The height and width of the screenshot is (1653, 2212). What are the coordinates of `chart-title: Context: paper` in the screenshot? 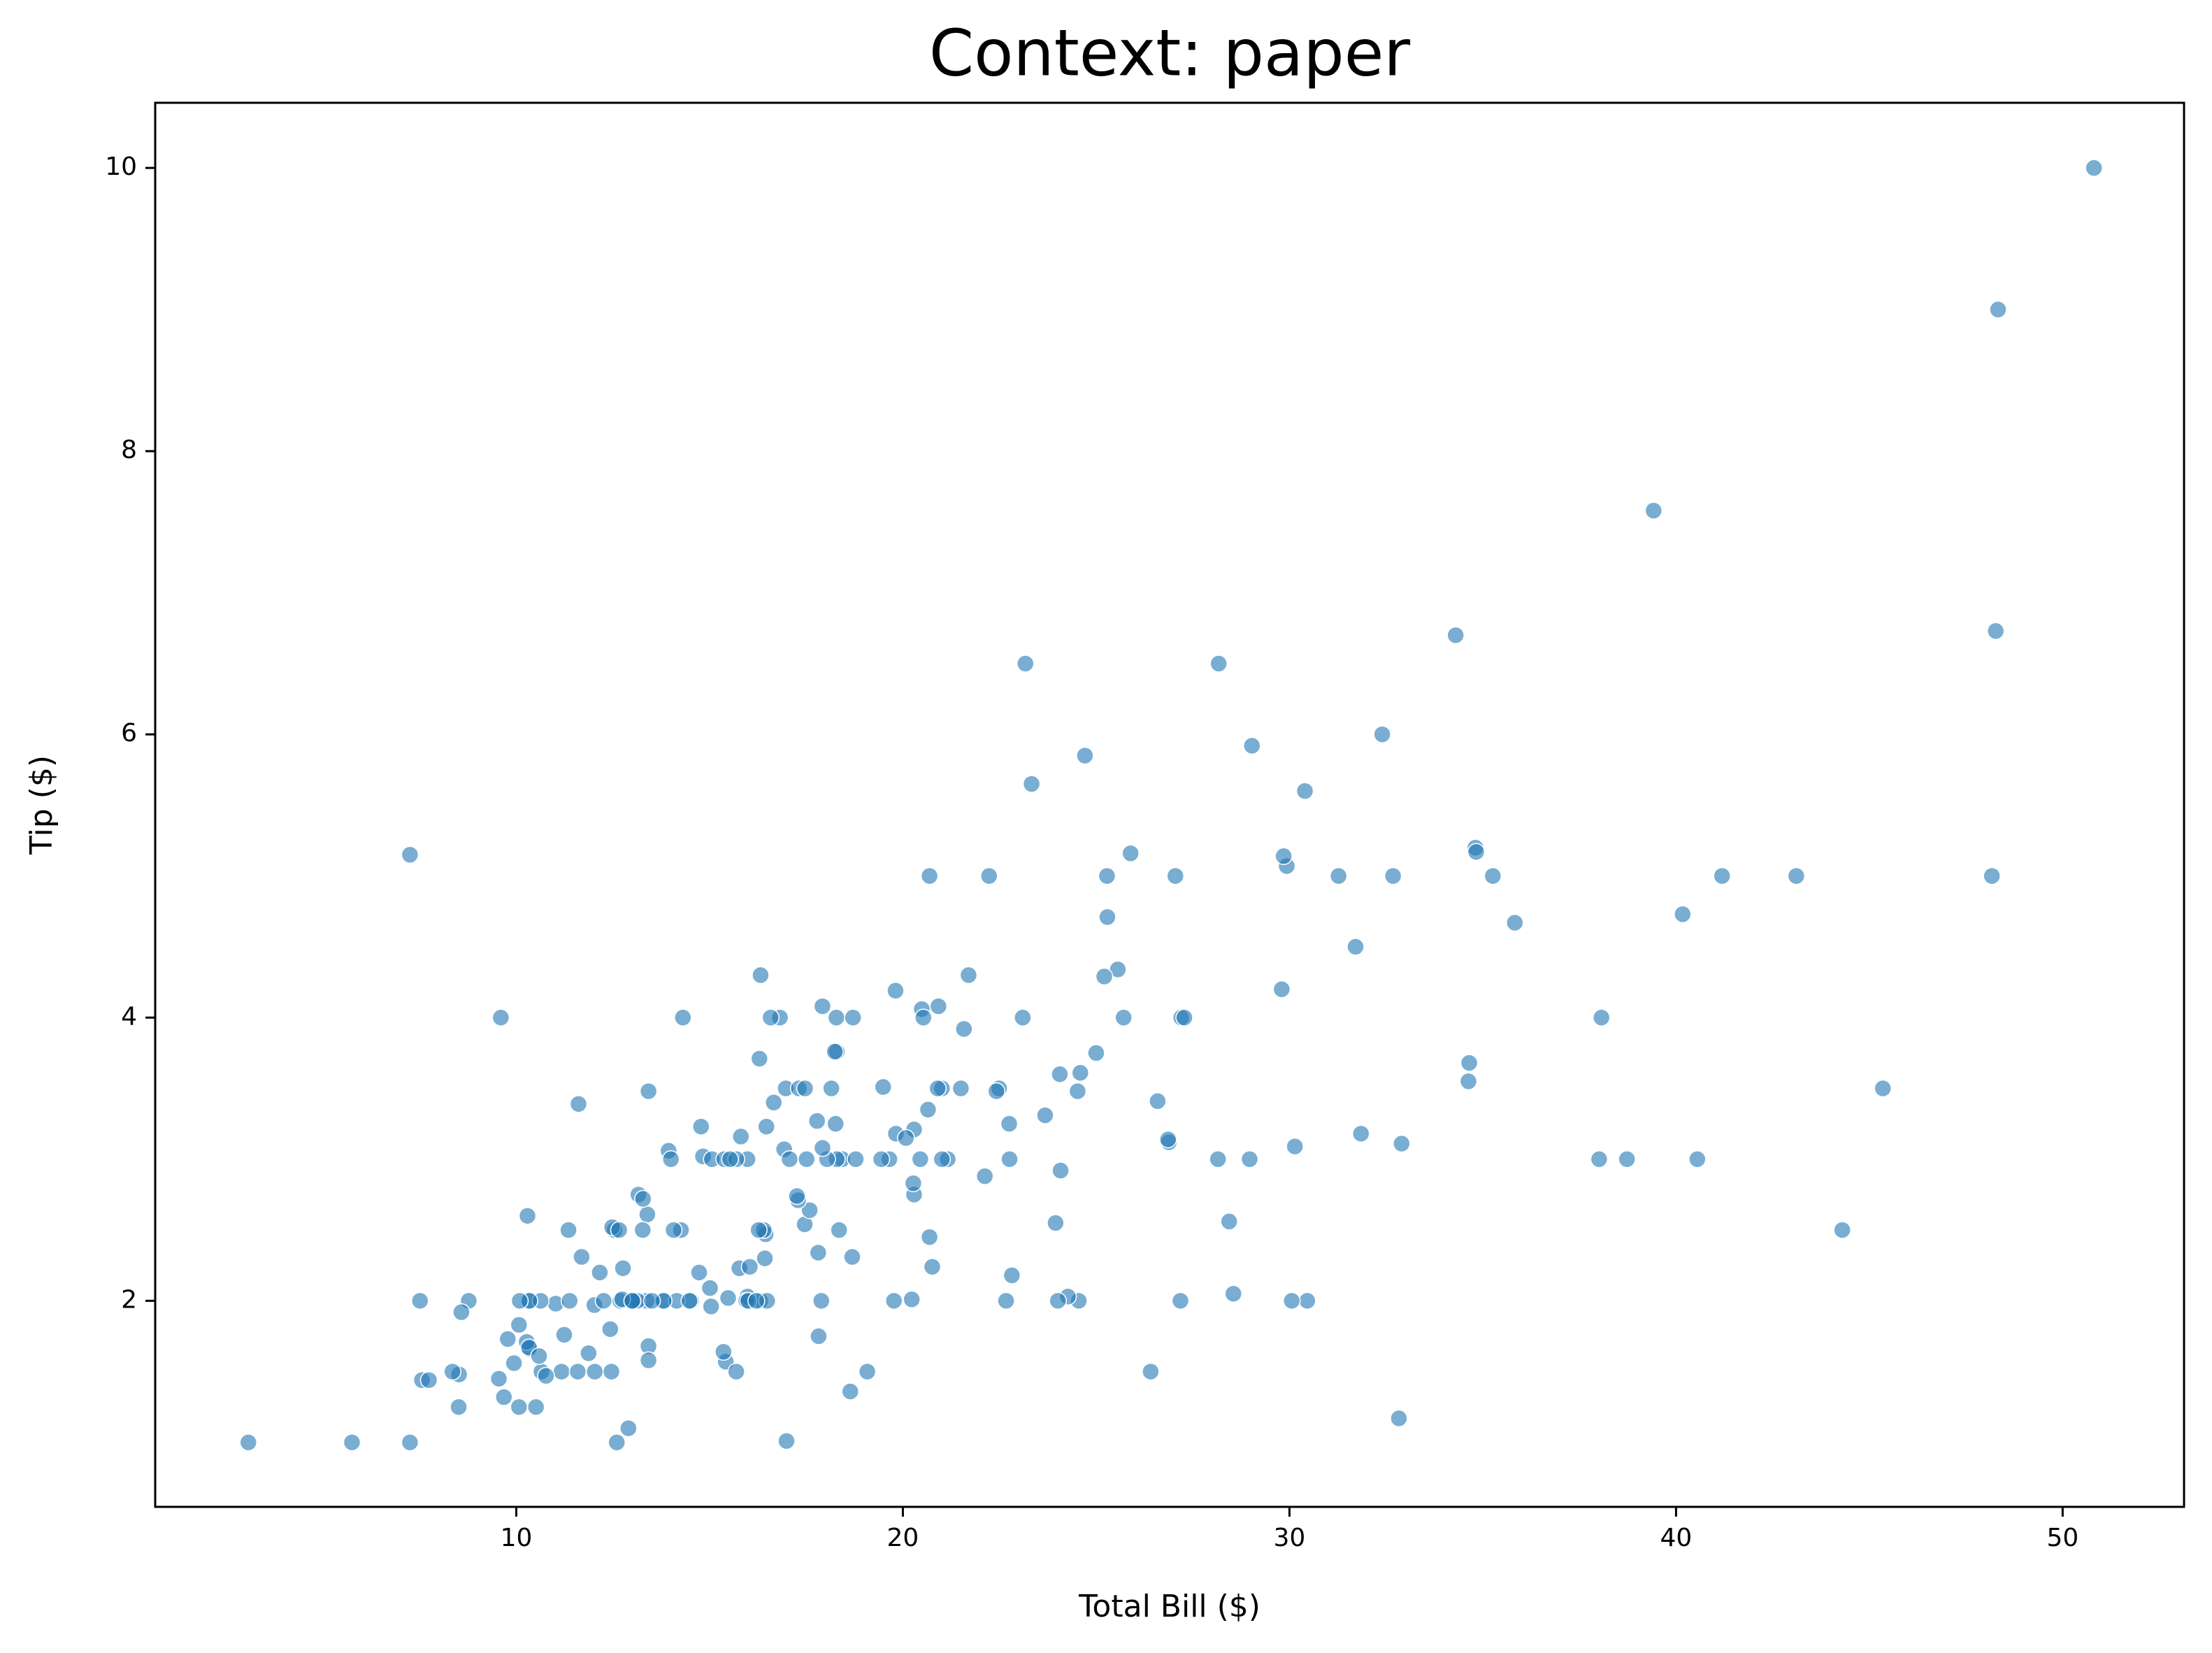 It's located at (1169, 52).